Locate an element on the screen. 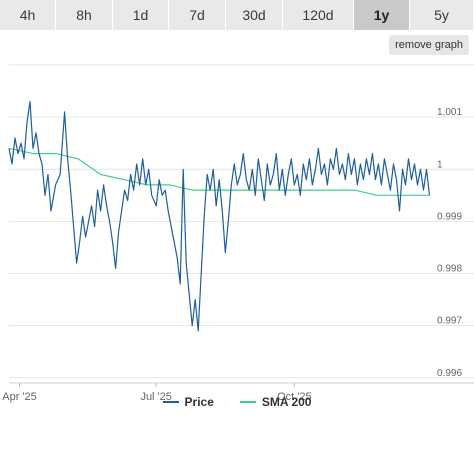  tab-30d: 30d is located at coordinates (254, 15).